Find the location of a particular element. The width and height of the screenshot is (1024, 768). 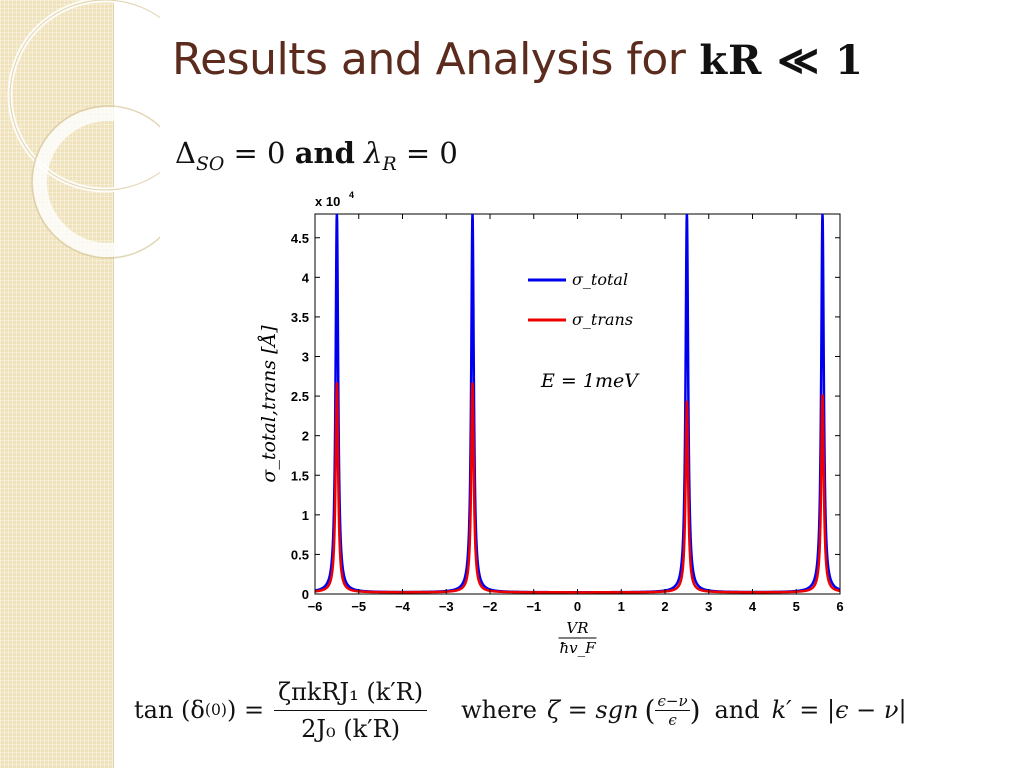

and-text: and is located at coordinates (737, 710).